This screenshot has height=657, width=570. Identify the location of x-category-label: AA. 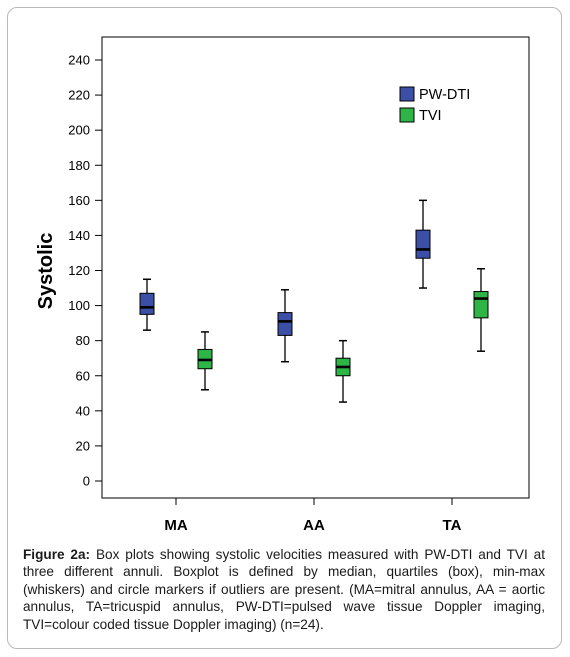
(314, 525).